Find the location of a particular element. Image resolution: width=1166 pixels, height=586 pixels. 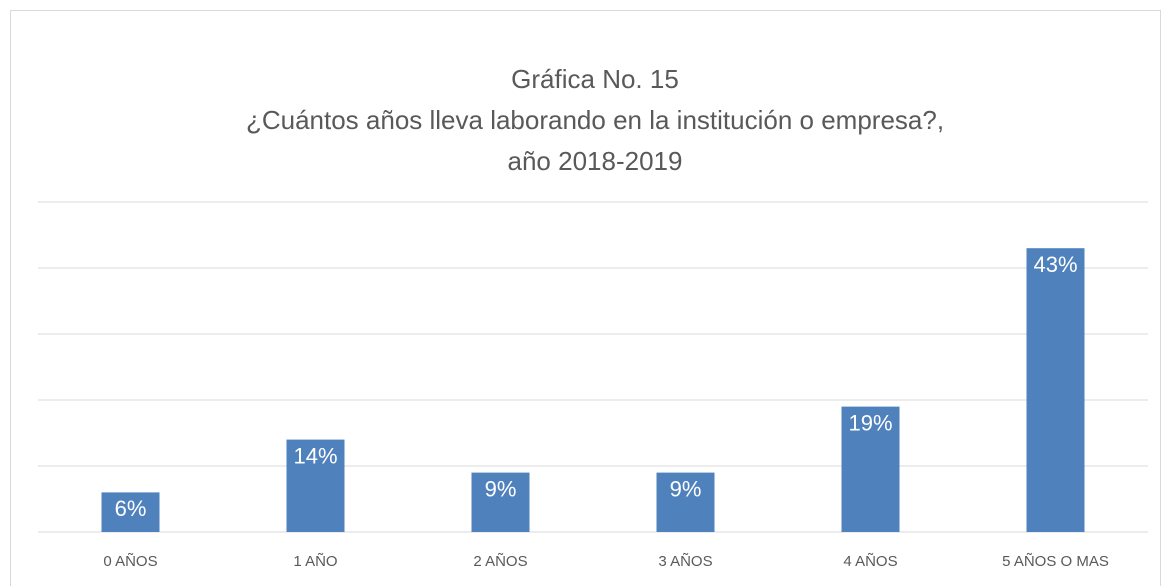

x-tick-label: 0 AÑOS is located at coordinates (130, 561).